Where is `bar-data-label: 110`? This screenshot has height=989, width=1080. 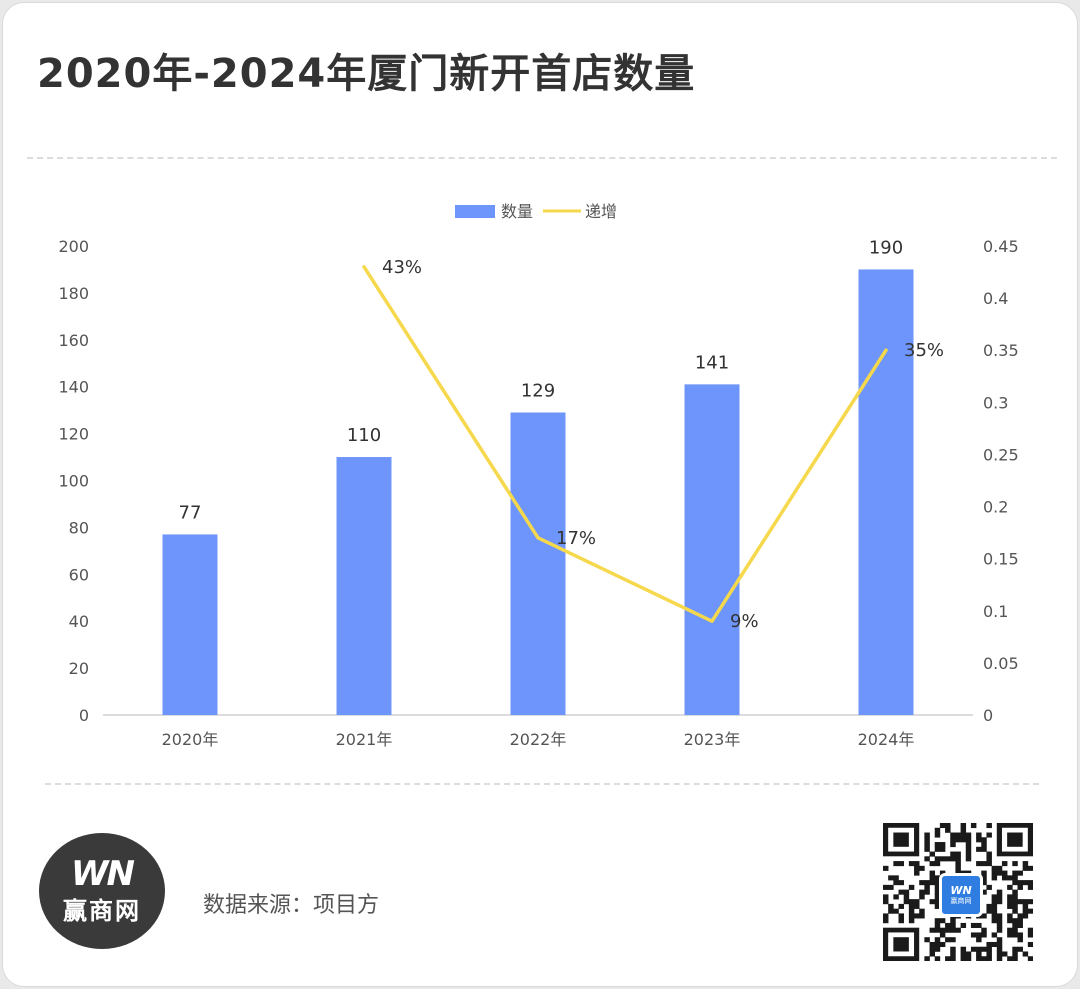
bar-data-label: 110 is located at coordinates (364, 435).